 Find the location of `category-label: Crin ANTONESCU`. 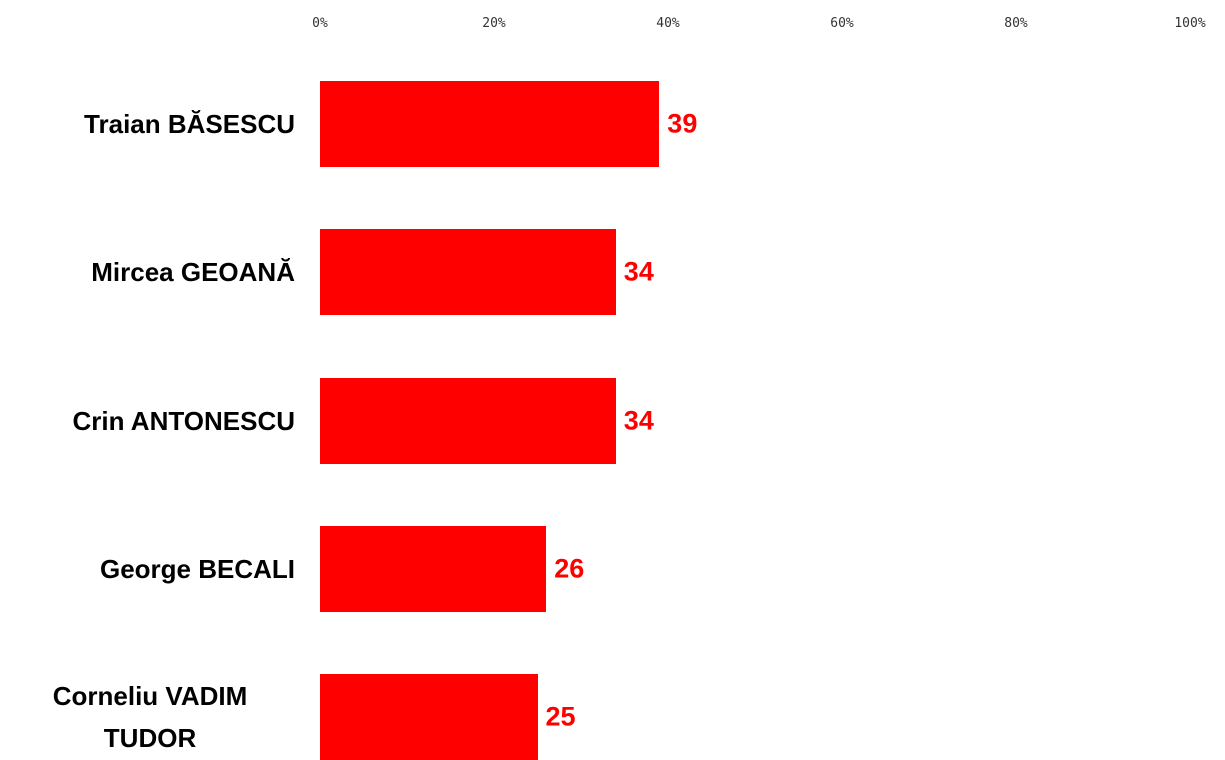

category-label: Crin ANTONESCU is located at coordinates (147, 421).